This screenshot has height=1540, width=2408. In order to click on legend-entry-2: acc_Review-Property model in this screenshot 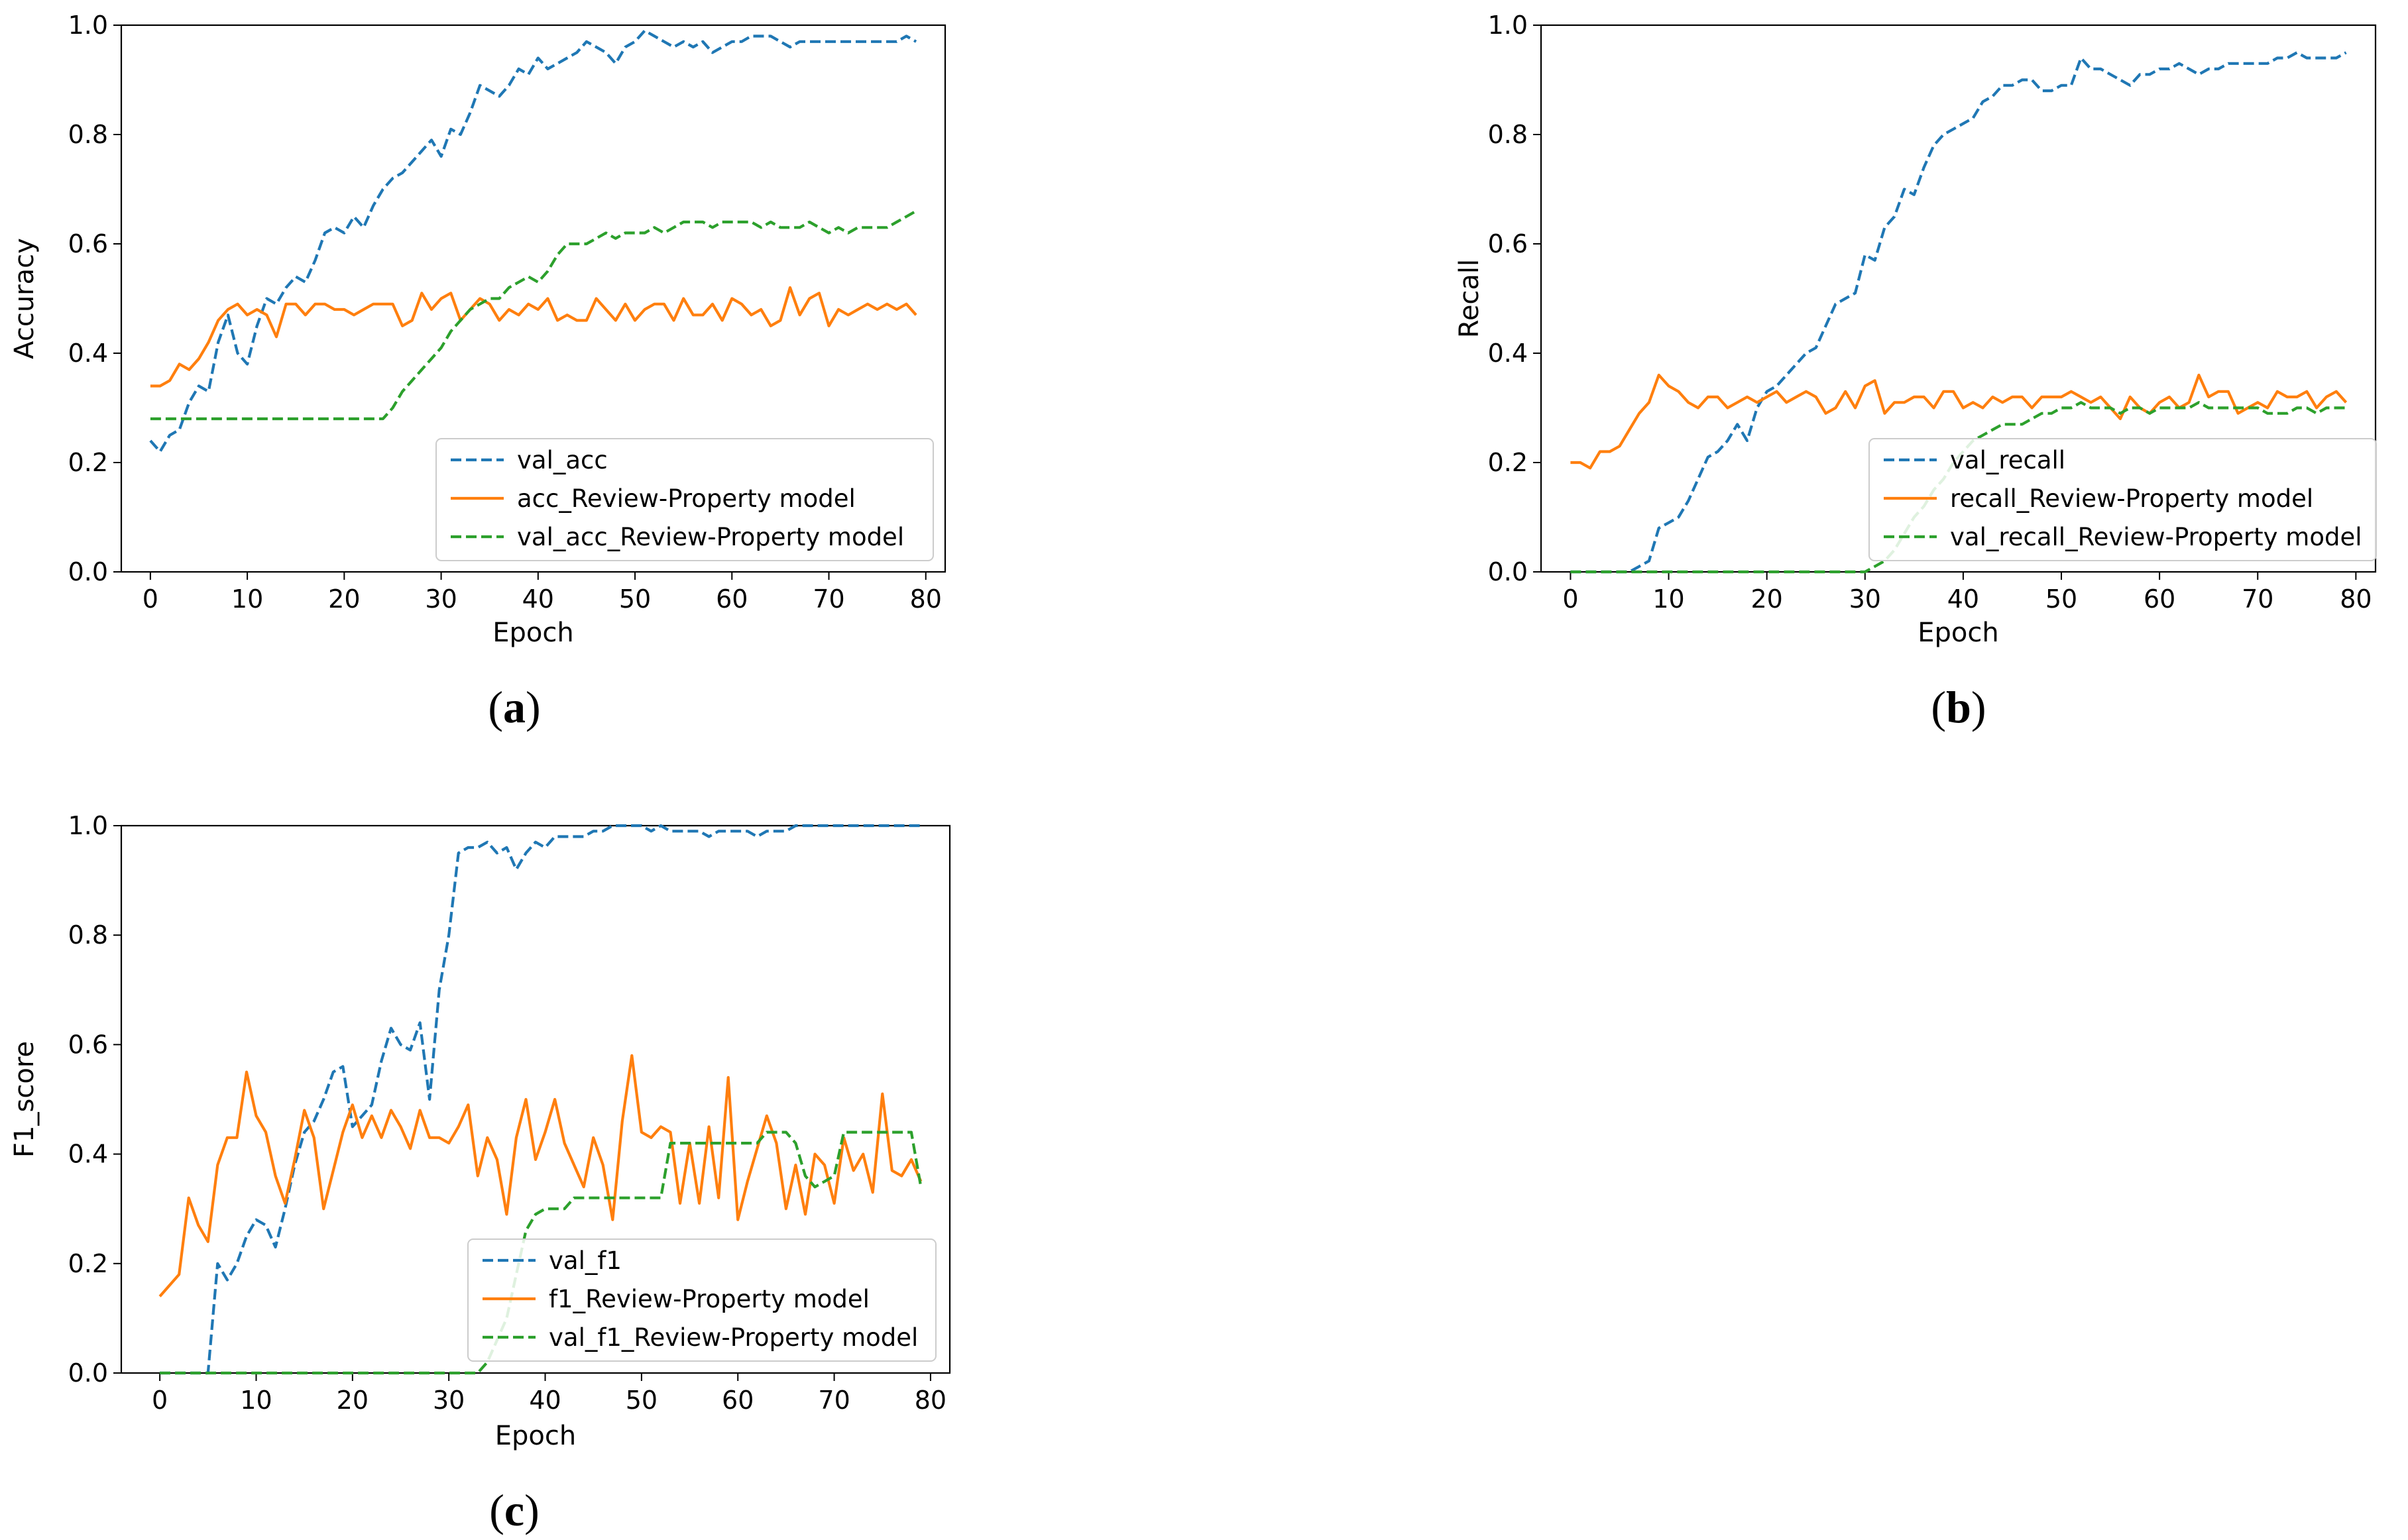, I will do `click(687, 498)`.